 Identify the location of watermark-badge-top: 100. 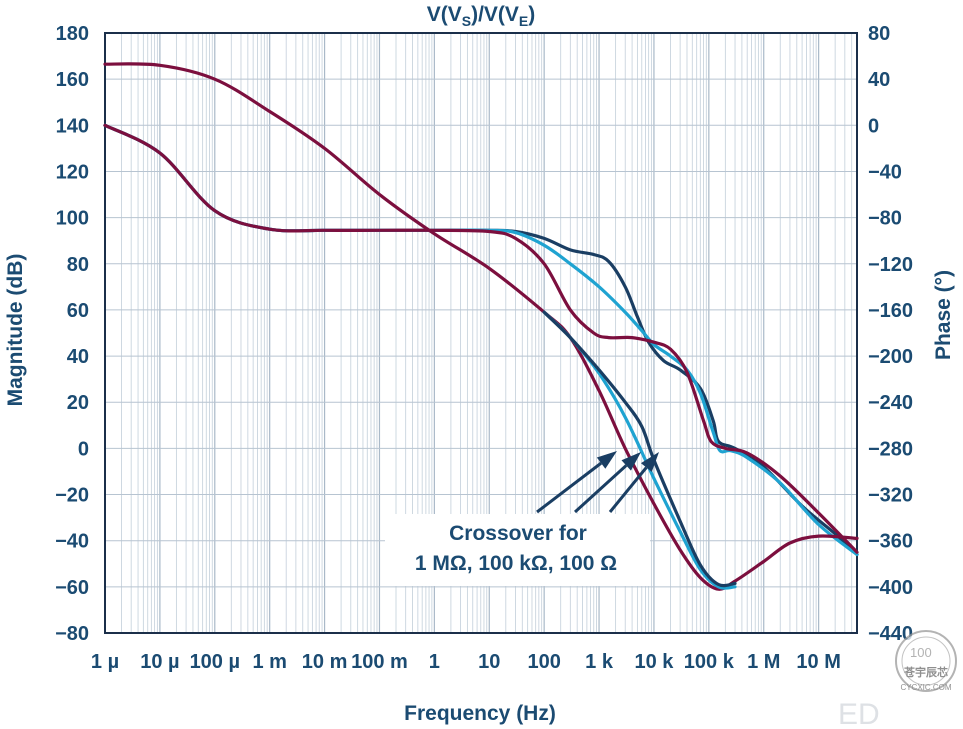
(921, 652).